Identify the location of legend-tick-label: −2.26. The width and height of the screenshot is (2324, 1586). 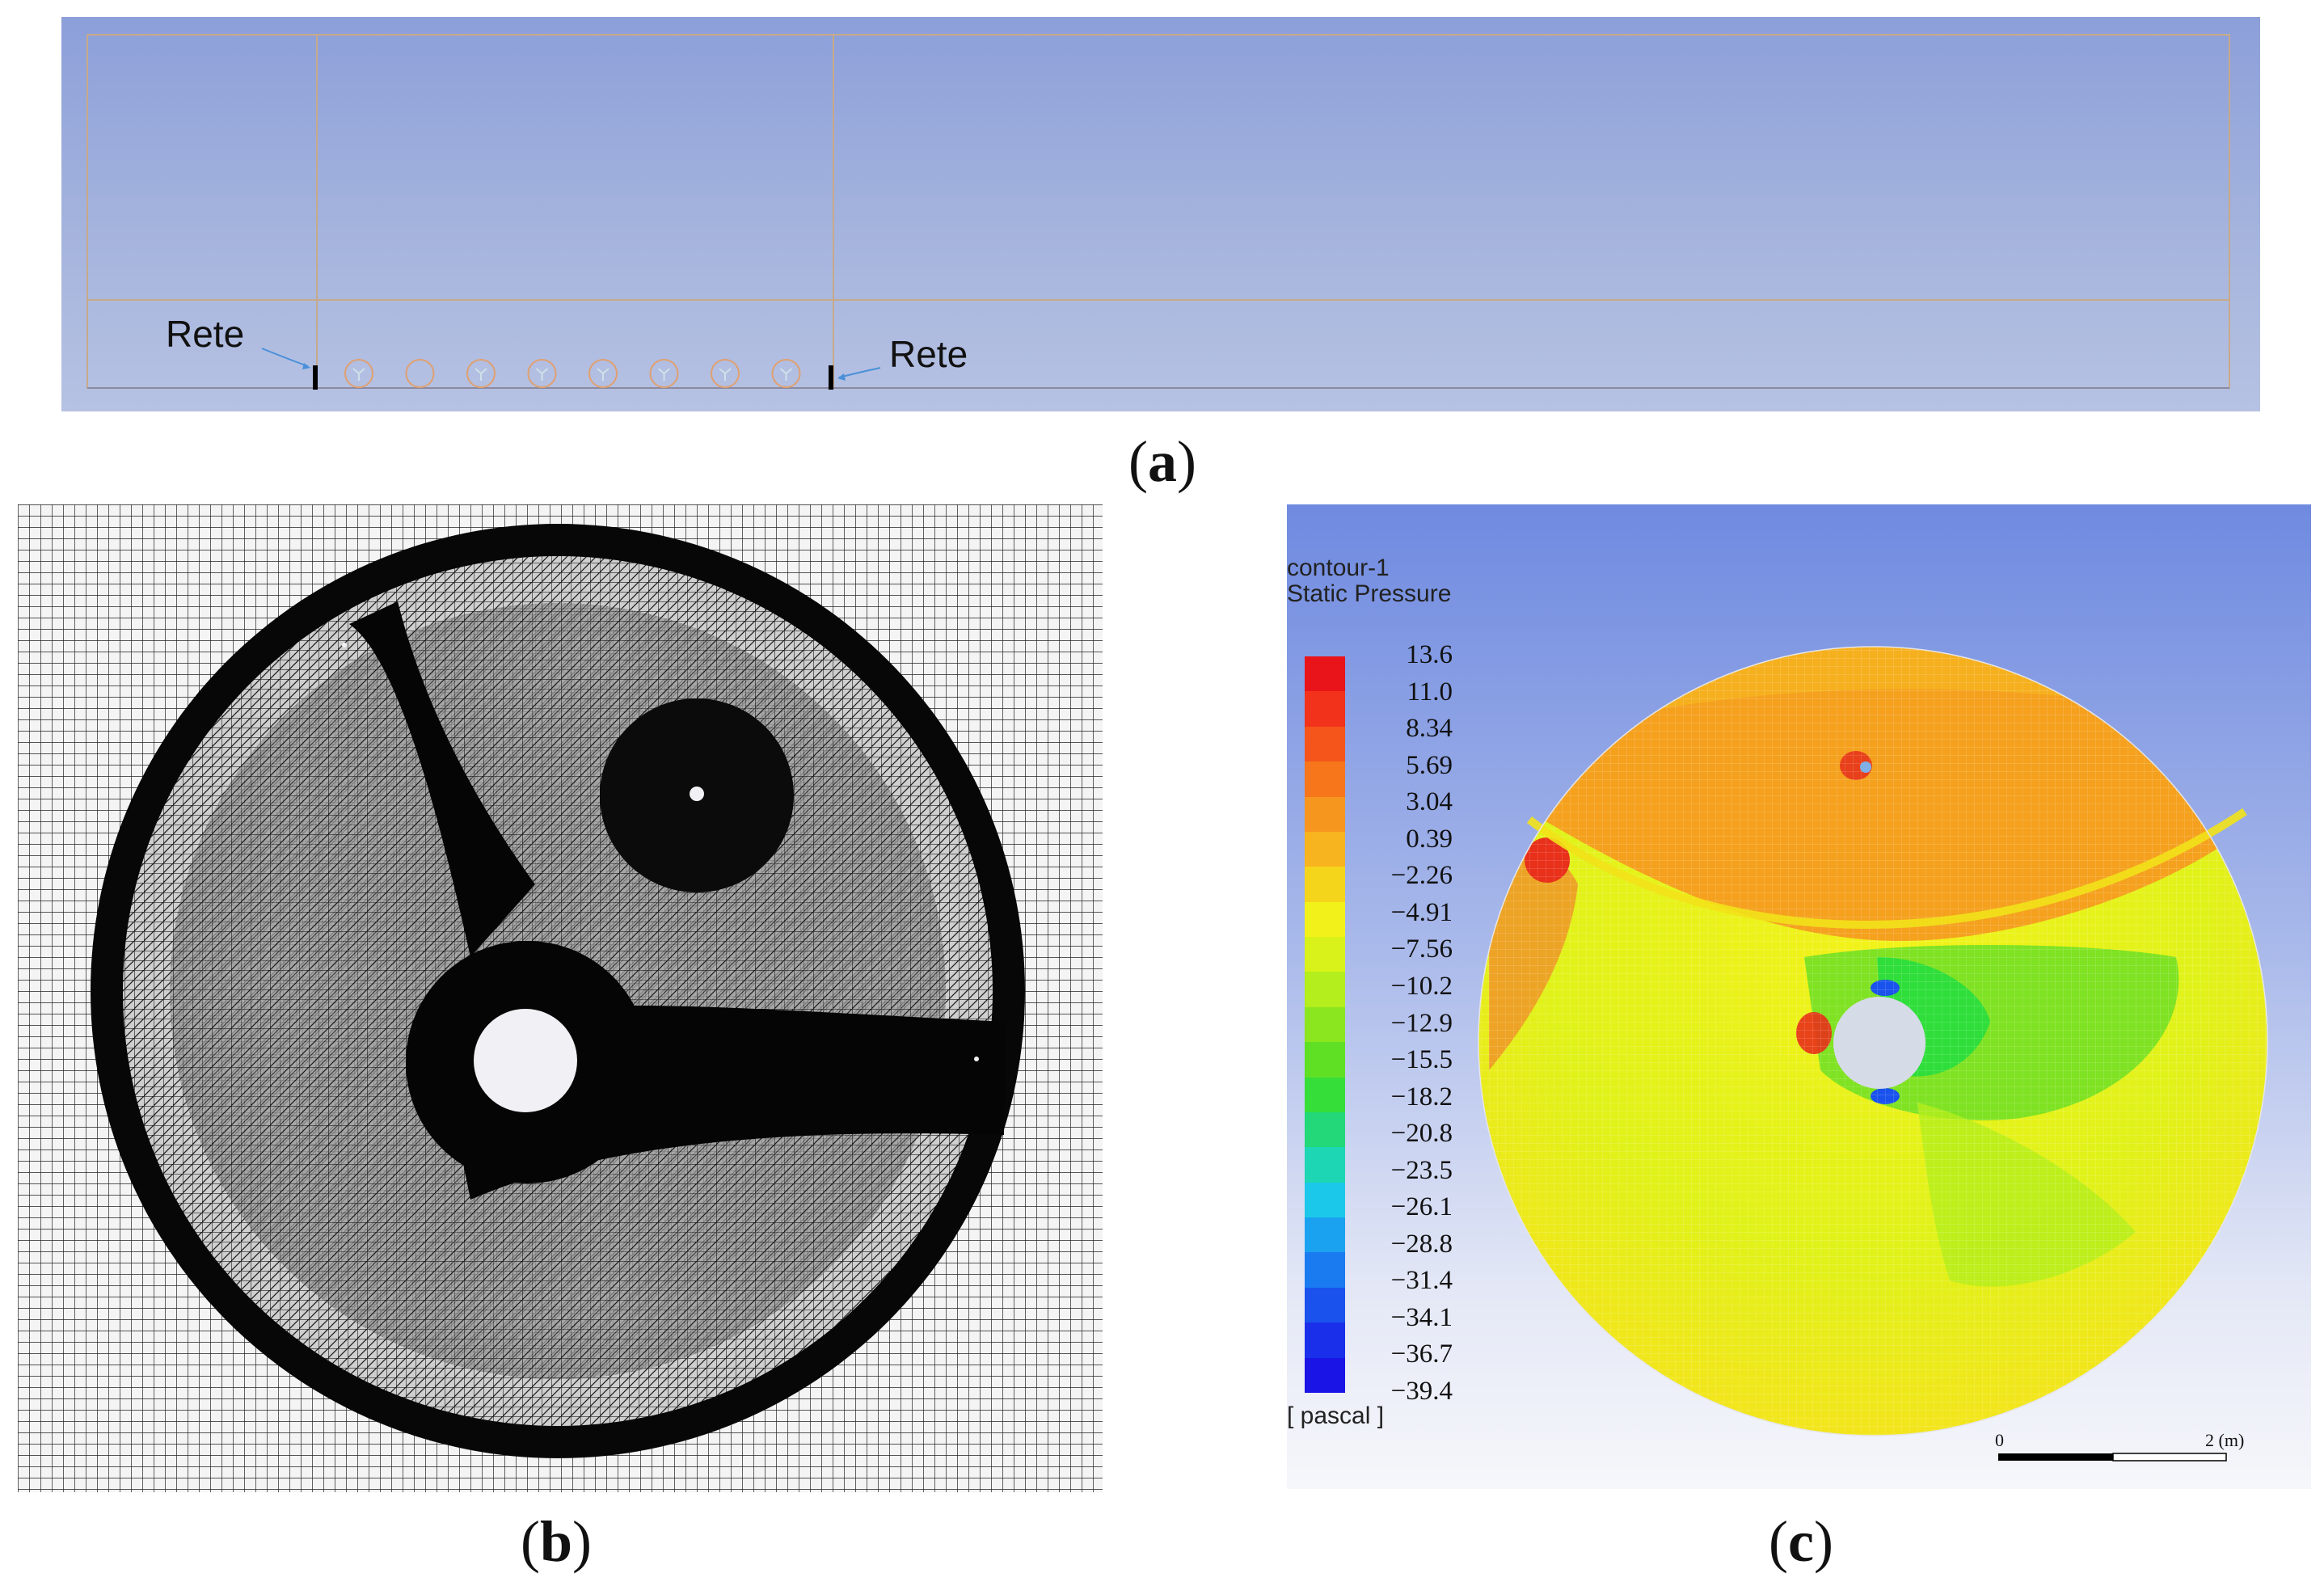
(1421, 876).